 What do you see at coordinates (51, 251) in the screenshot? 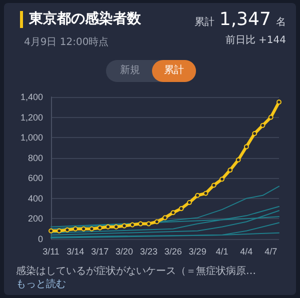
I see `x-tick-label: 3/11` at bounding box center [51, 251].